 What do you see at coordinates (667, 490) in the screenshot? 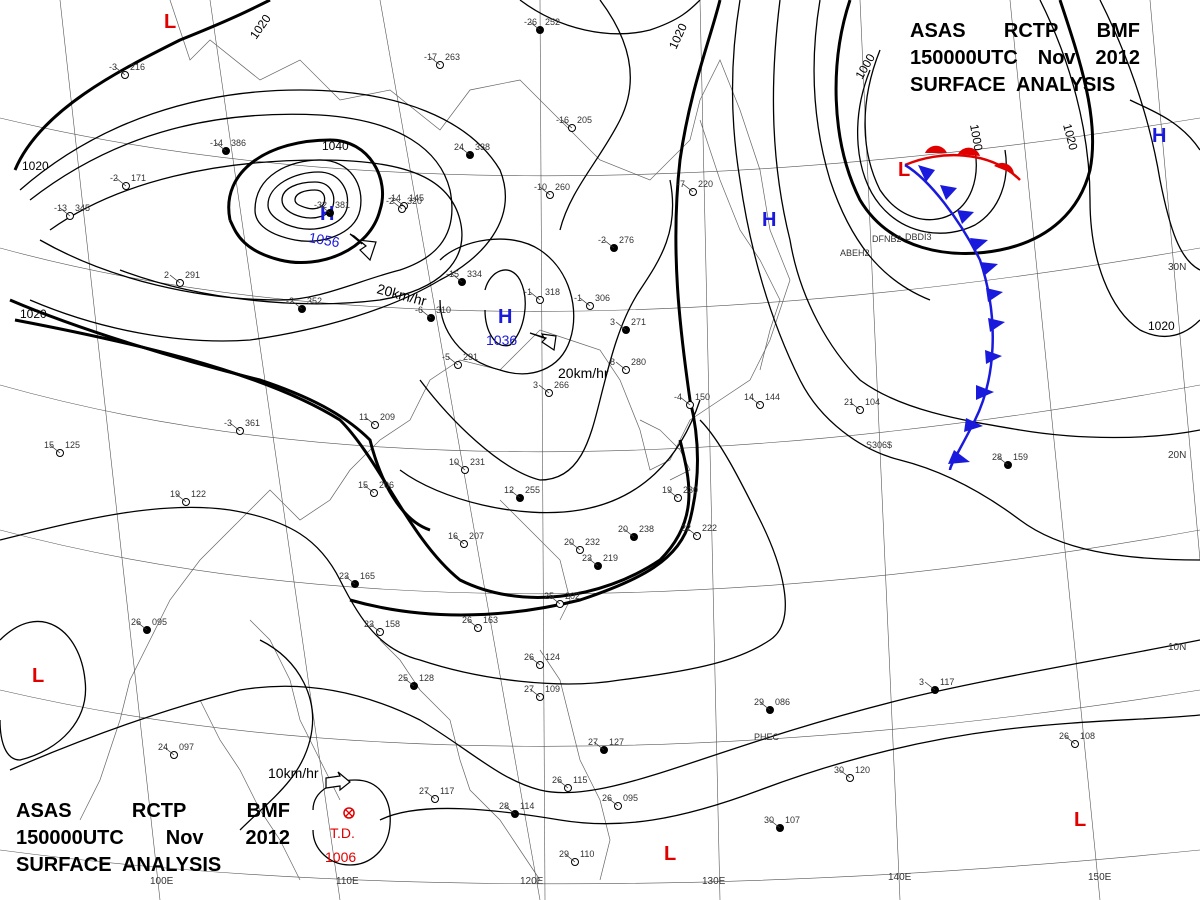
I see `station-temp: 19` at bounding box center [667, 490].